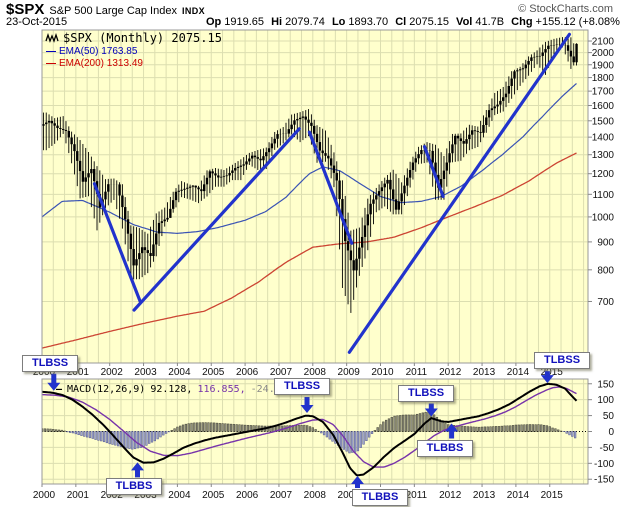 The height and width of the screenshot is (507, 620). What do you see at coordinates (305, 22) in the screenshot?
I see `high-value: 2079.74` at bounding box center [305, 22].